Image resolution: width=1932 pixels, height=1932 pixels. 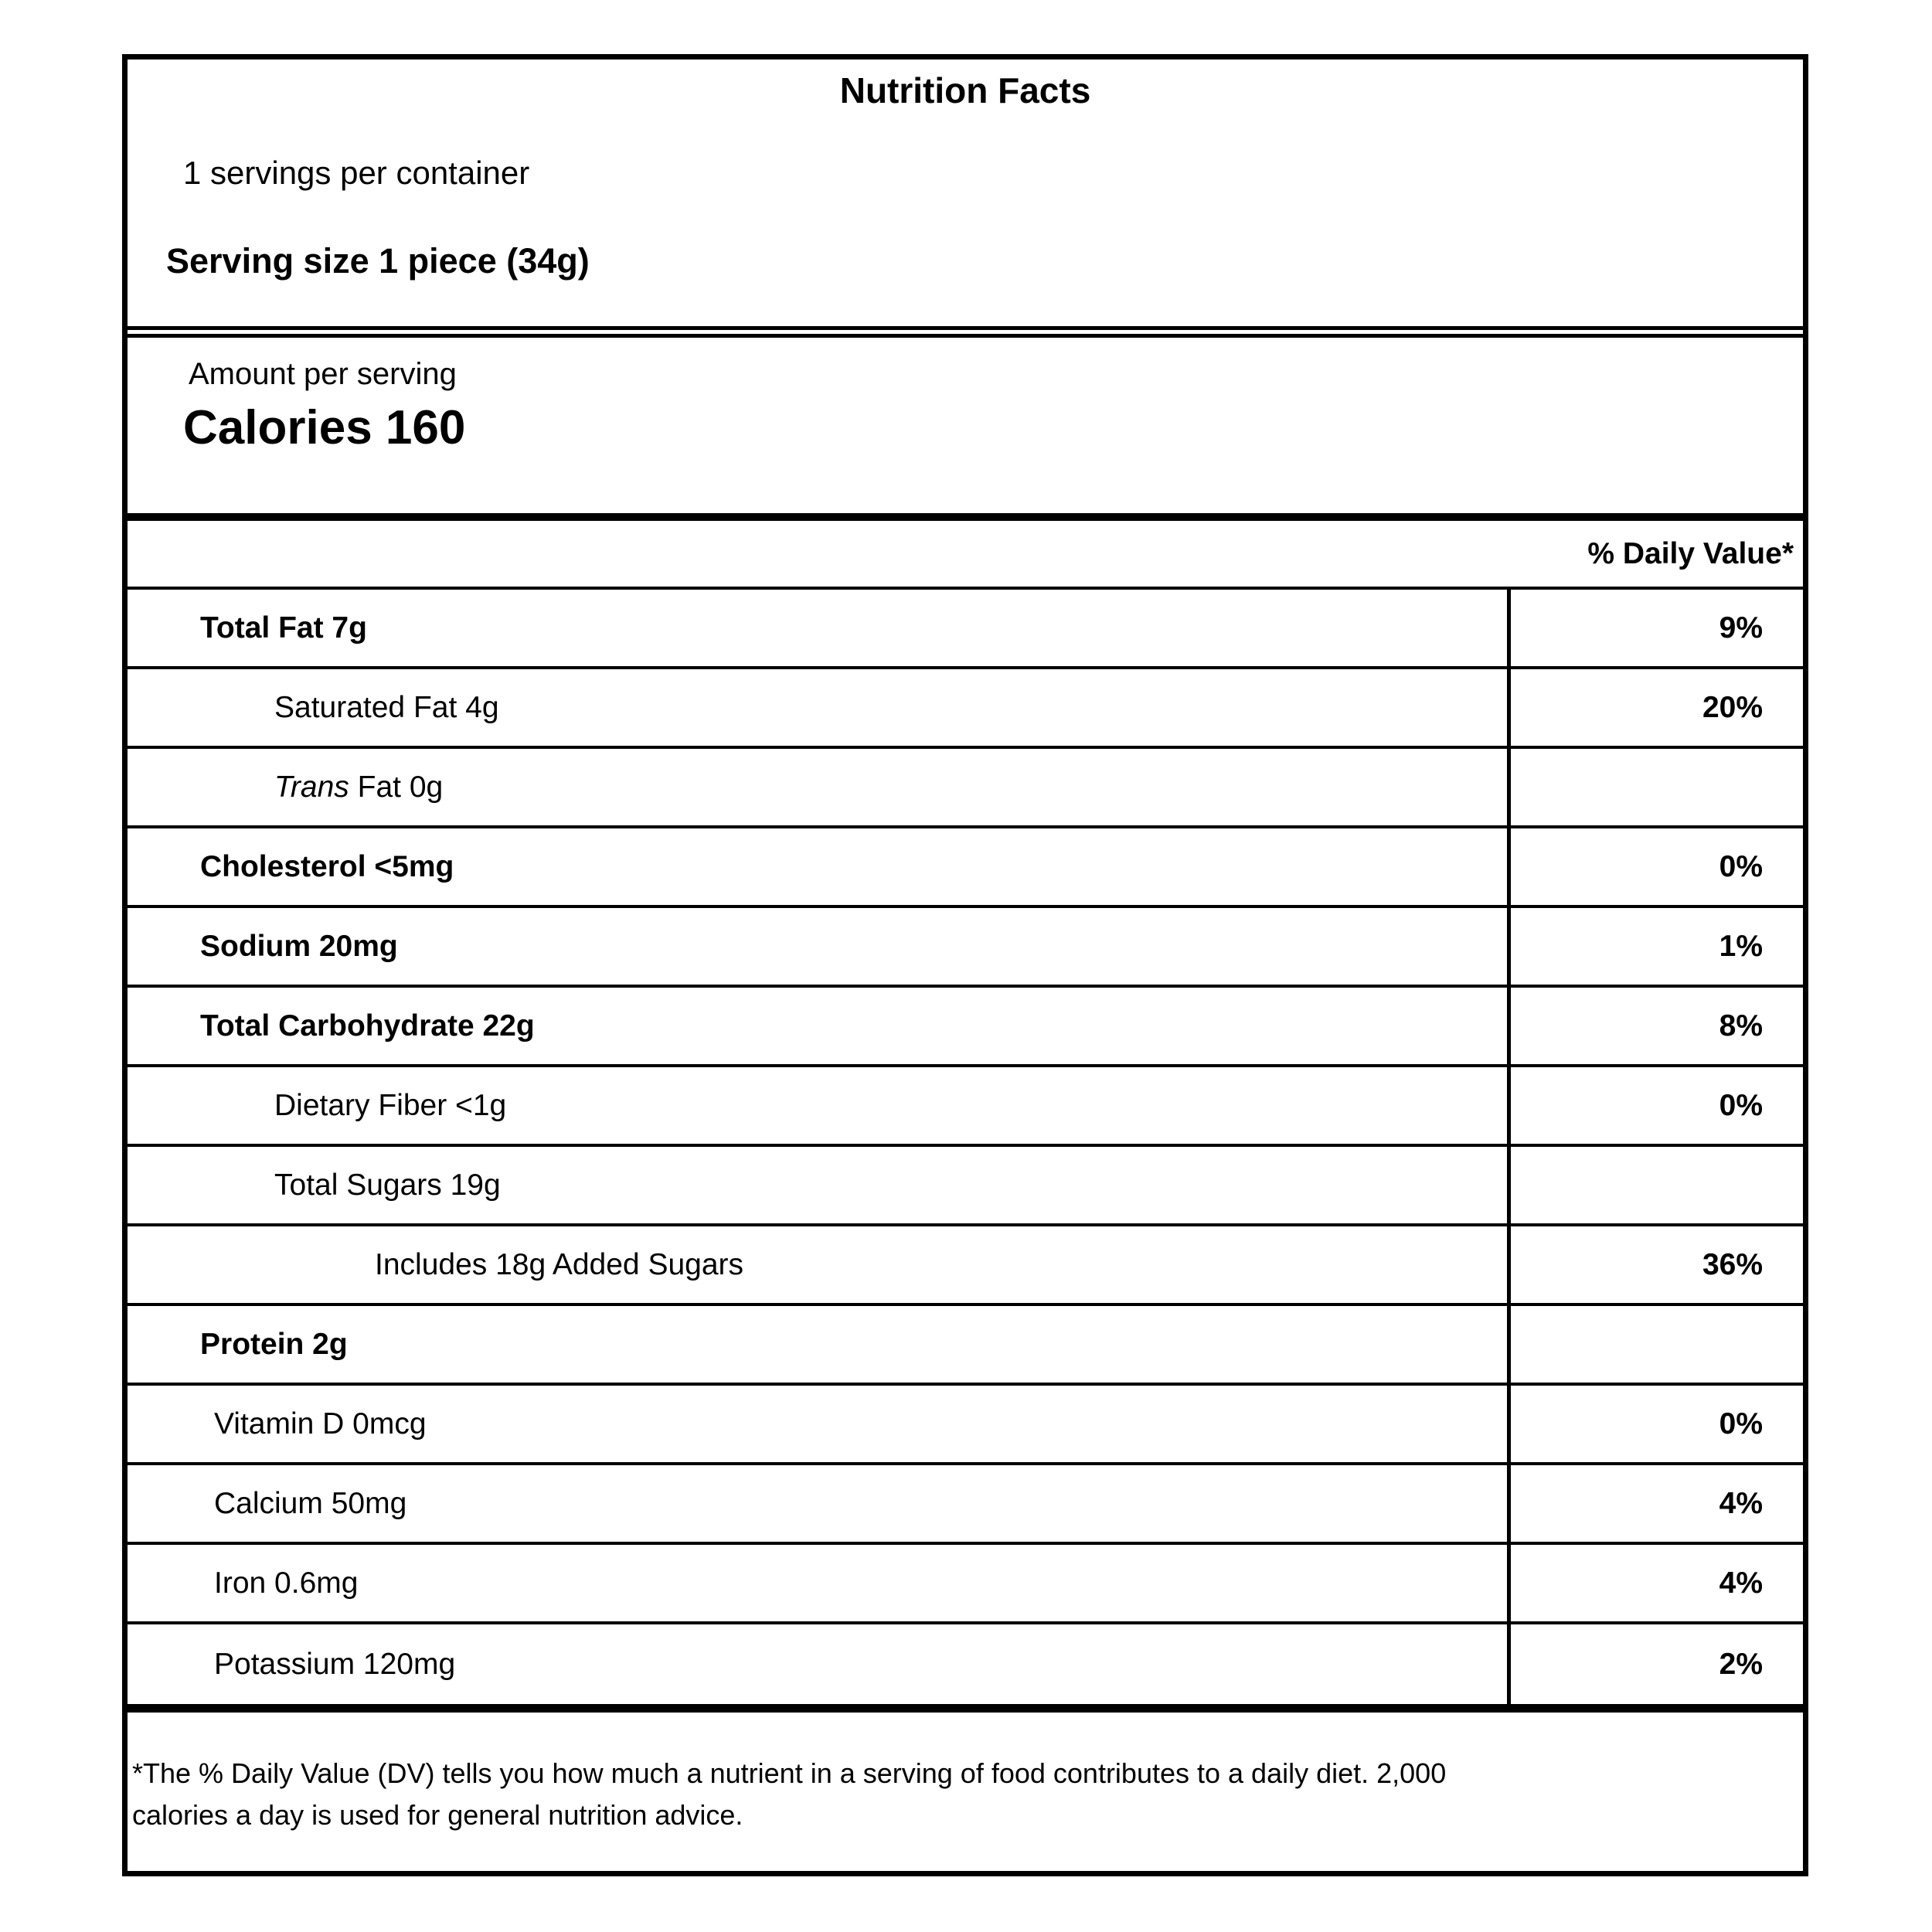 What do you see at coordinates (965, 788) in the screenshot?
I see `nutrient-row-trans-fat: Trans Fat 0g` at bounding box center [965, 788].